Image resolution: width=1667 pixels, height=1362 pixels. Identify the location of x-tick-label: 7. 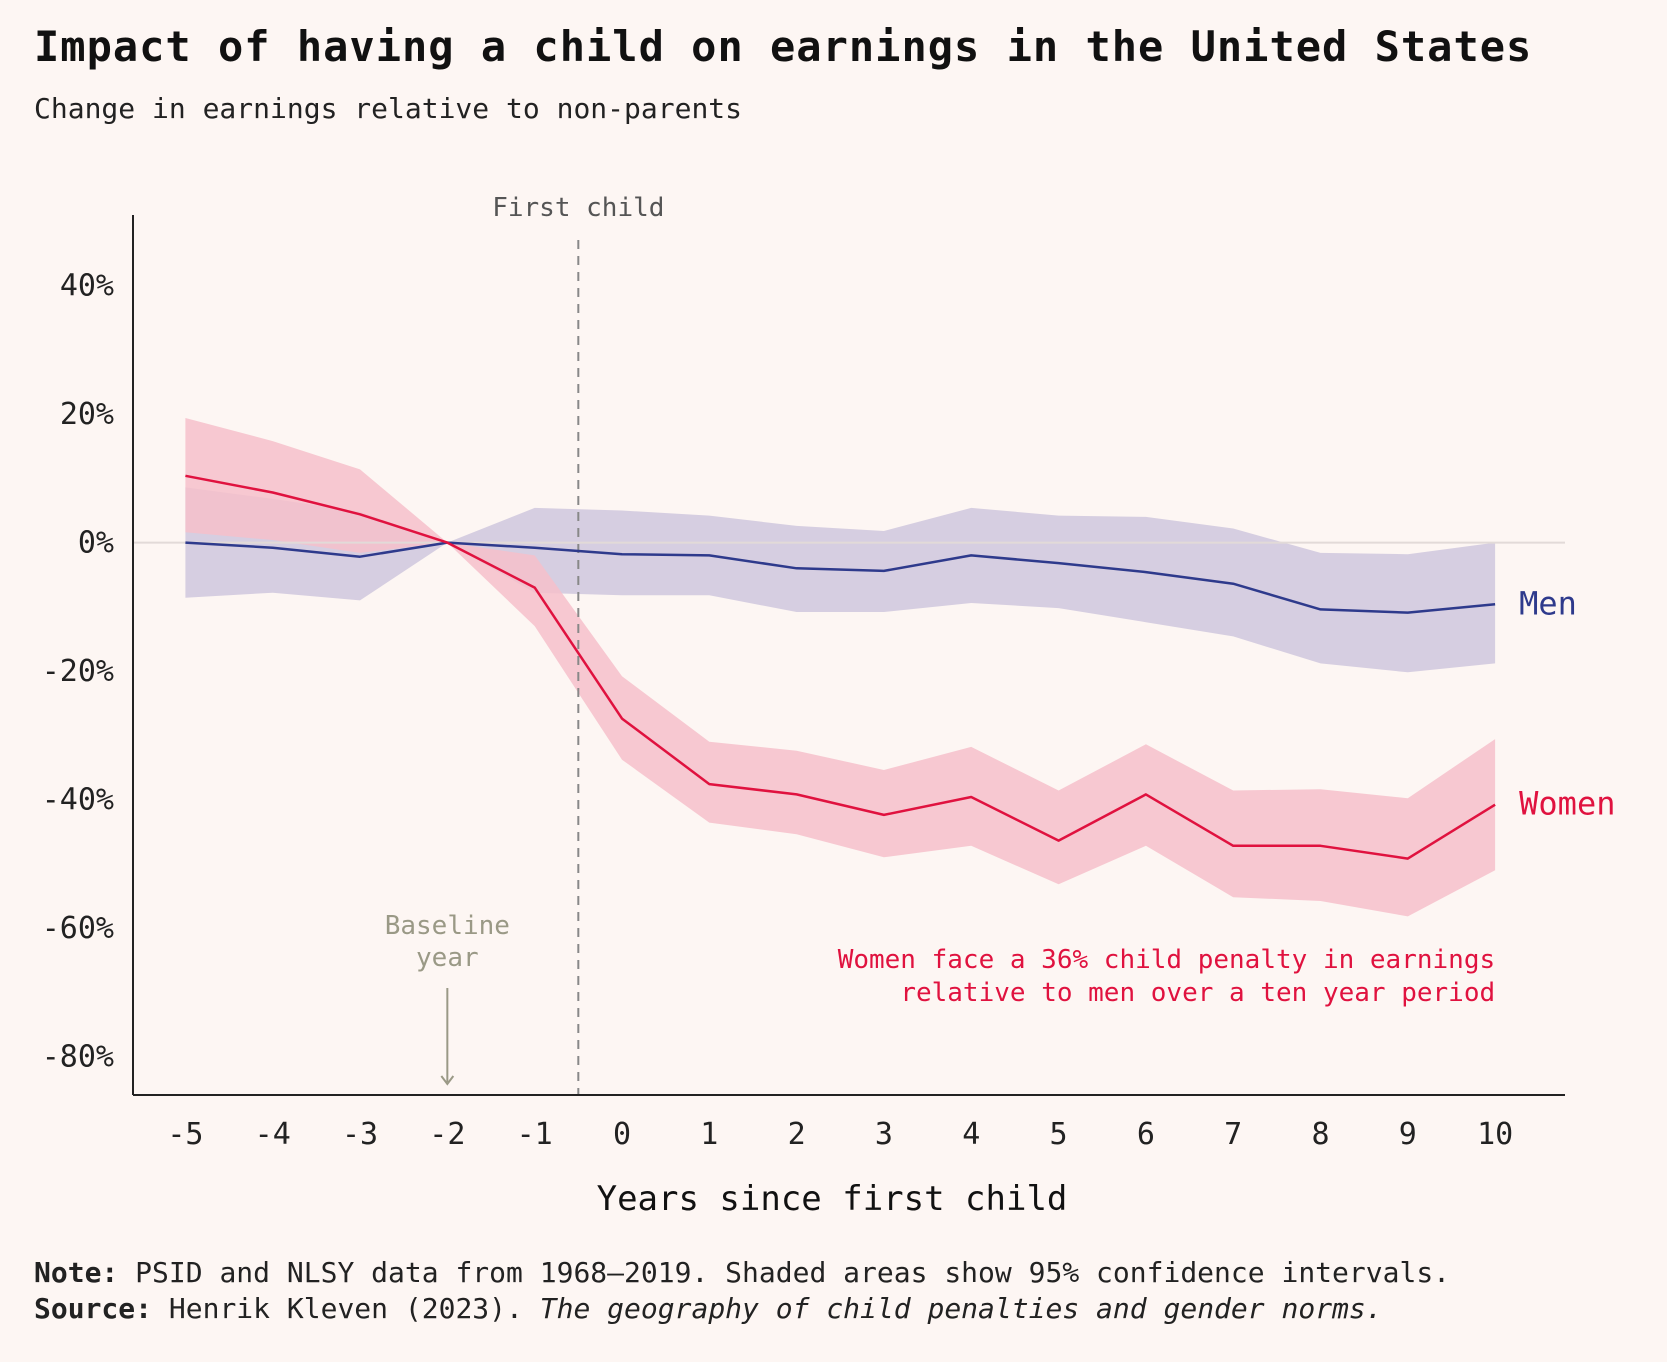
(1233, 1134).